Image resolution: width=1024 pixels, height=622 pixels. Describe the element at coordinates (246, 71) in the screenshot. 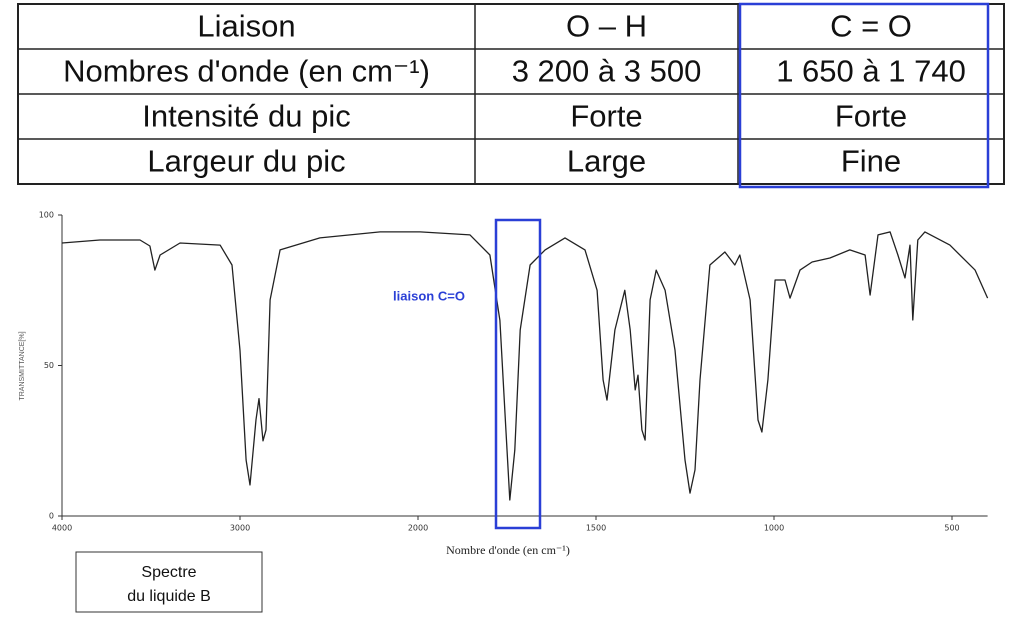

I see `table-cell: Nombres d'onde (en cm⁻¹)` at that location.